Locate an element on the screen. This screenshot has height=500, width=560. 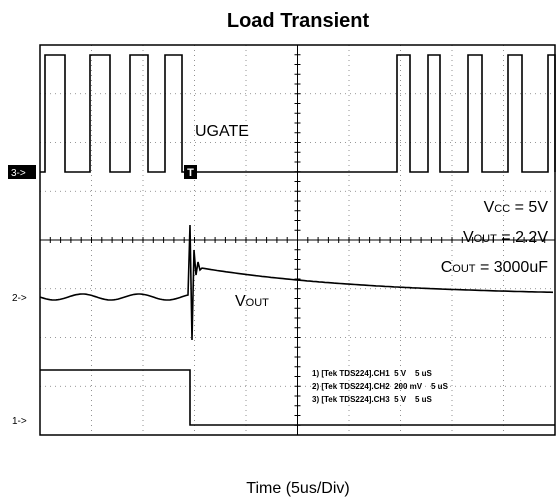
text-rest: = 3000uF is located at coordinates (512, 267).